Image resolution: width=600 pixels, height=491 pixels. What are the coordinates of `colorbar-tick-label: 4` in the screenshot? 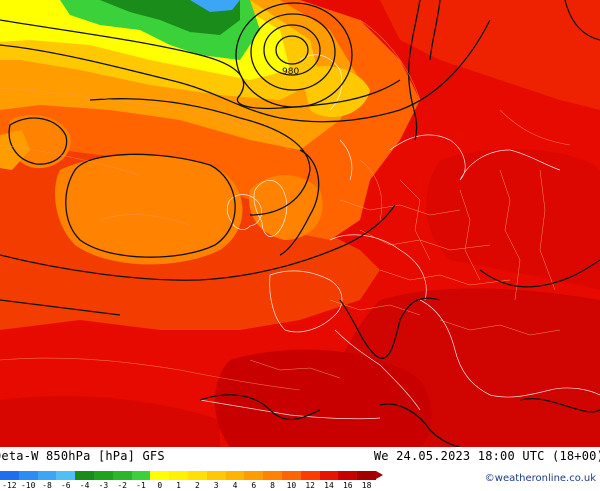 It's located at (235, 485).